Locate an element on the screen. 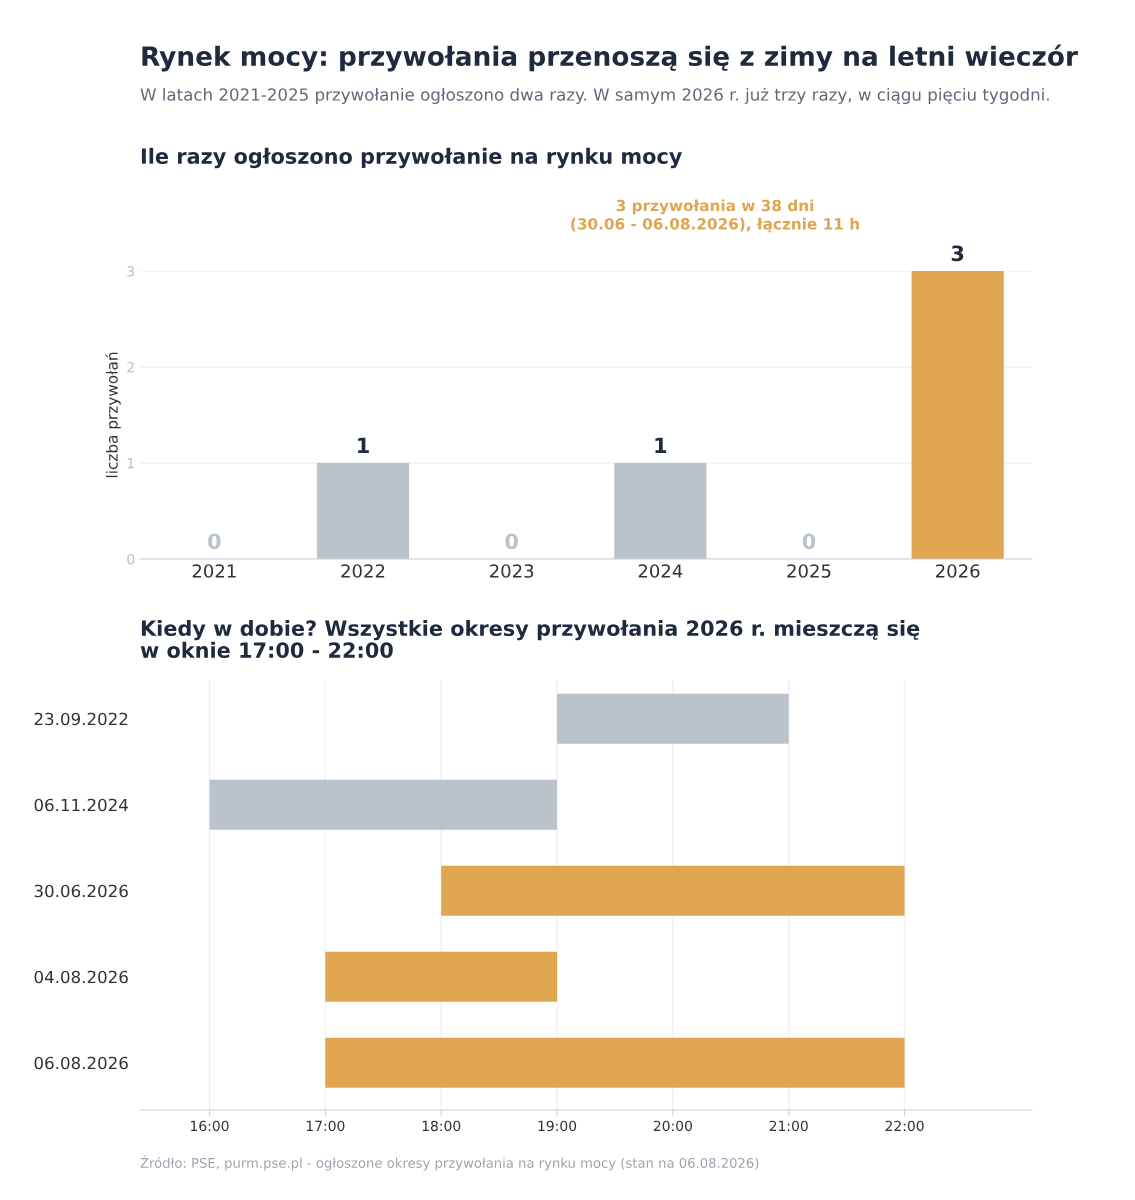  text: 3 przywołania w 38 dni (30.06 - 06.08.2026), łącznie 11 h is located at coordinates (715, 216).